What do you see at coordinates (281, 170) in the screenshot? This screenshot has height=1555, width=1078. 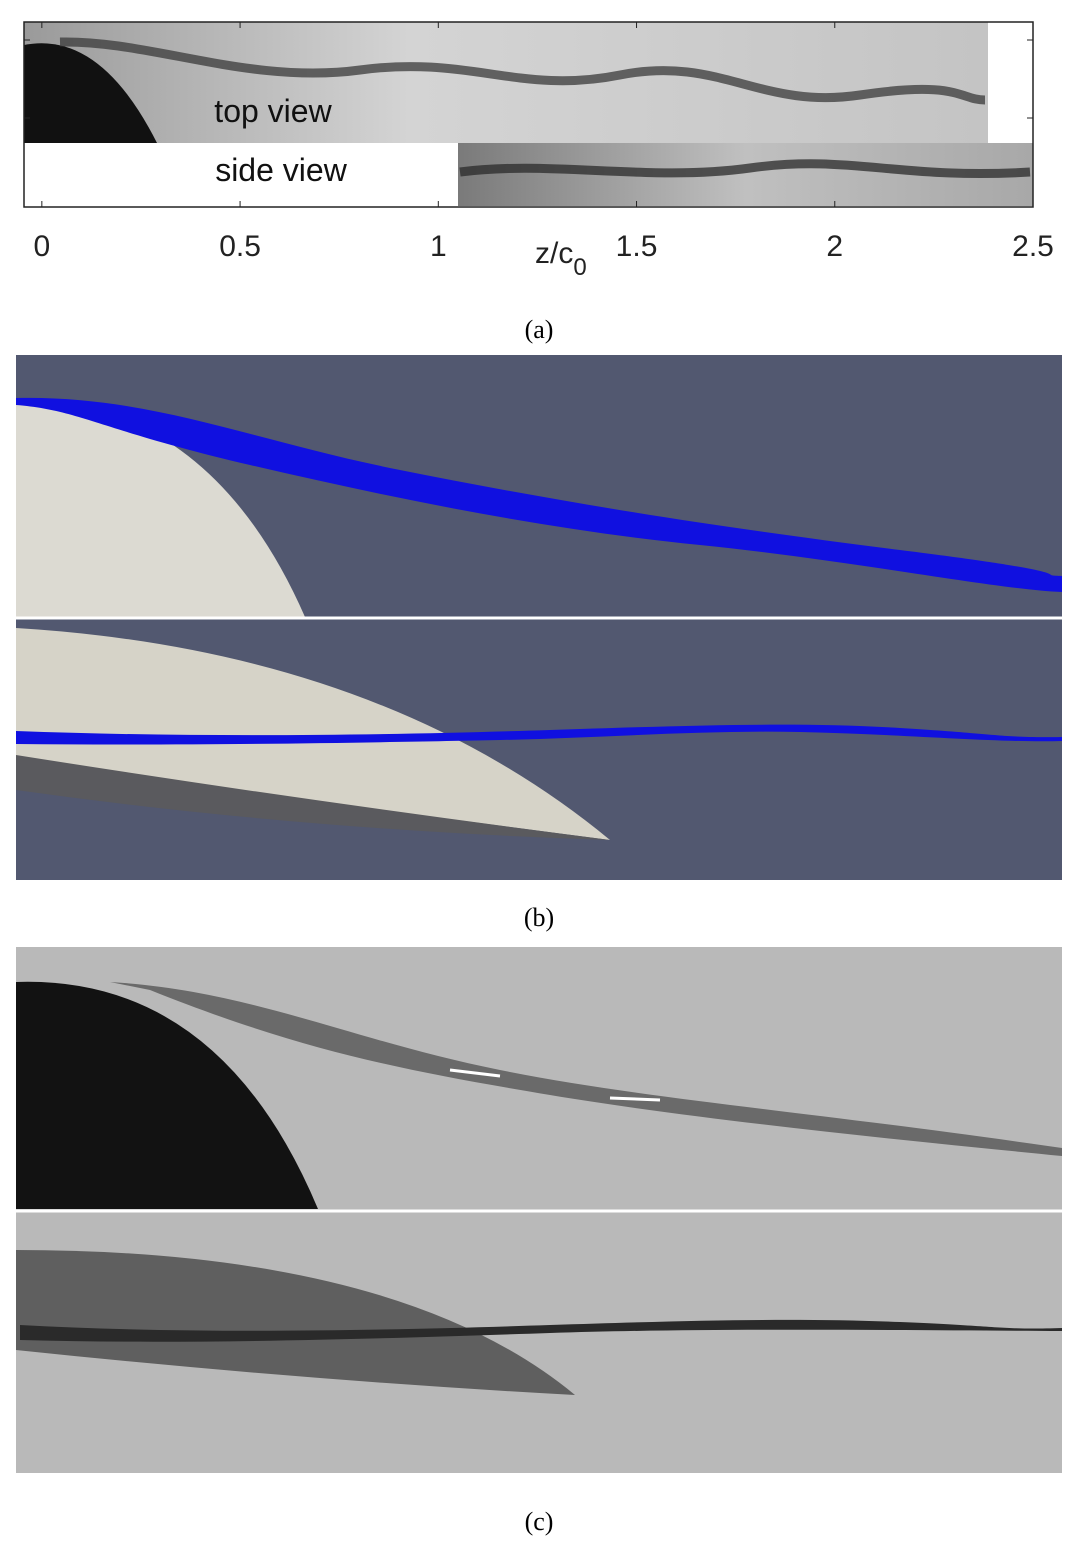 I see `side-view-label: side view` at bounding box center [281, 170].